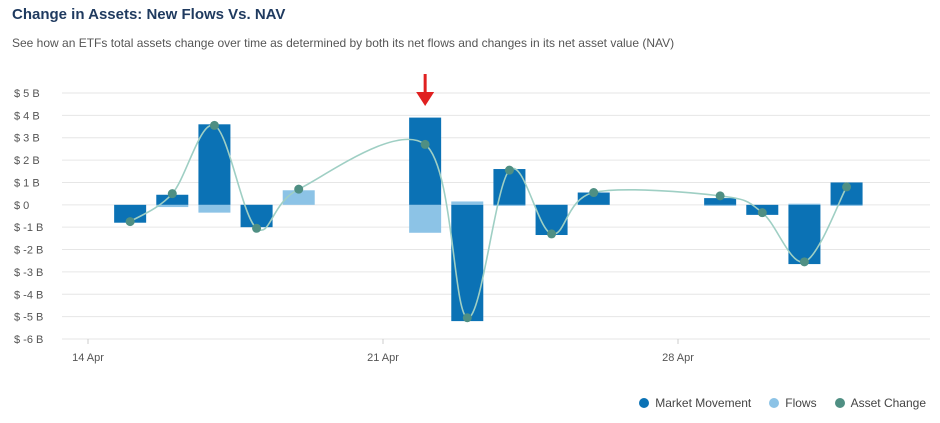  I want to click on y-tick-label: $ 3 B, so click(27, 139).